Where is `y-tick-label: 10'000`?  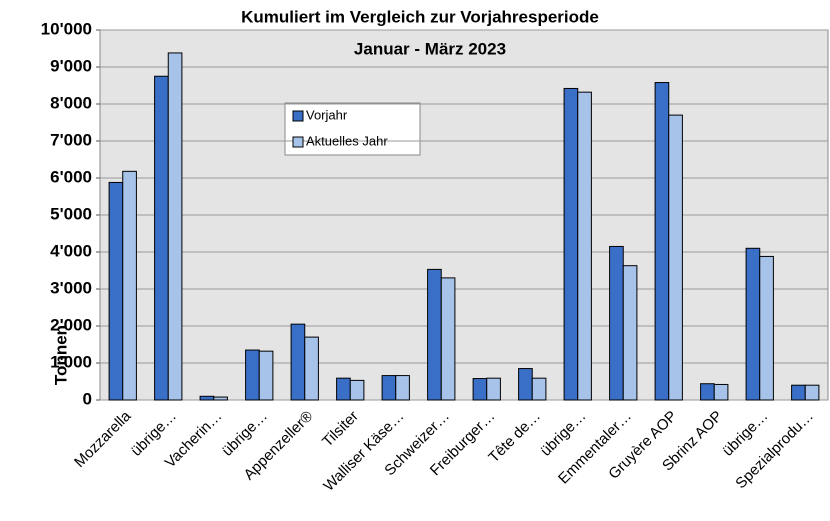 y-tick-label: 10'000 is located at coordinates (66, 28).